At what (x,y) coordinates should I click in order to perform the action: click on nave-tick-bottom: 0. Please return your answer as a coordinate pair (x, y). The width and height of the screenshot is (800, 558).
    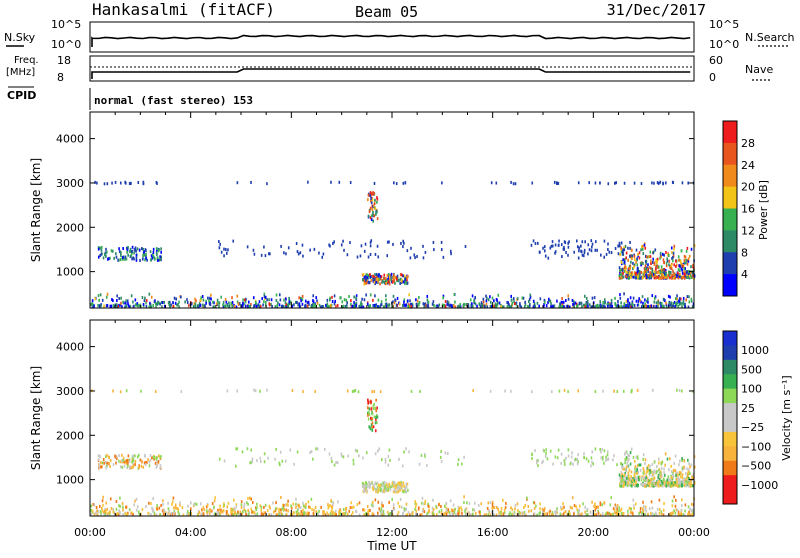
    Looking at the image, I should click on (712, 77).